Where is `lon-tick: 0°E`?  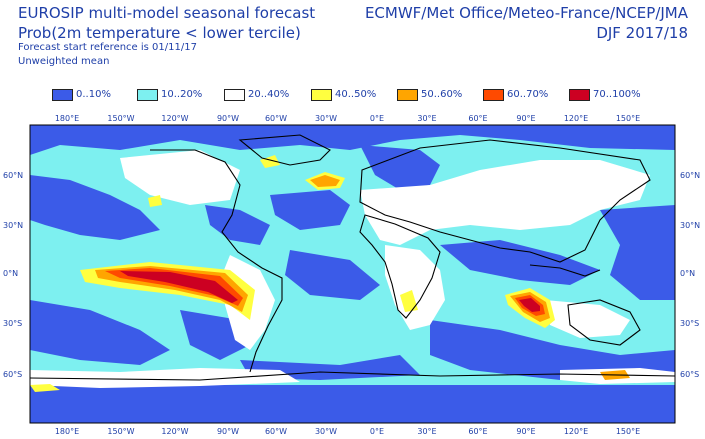
lon-tick: 0°E is located at coordinates (377, 431).